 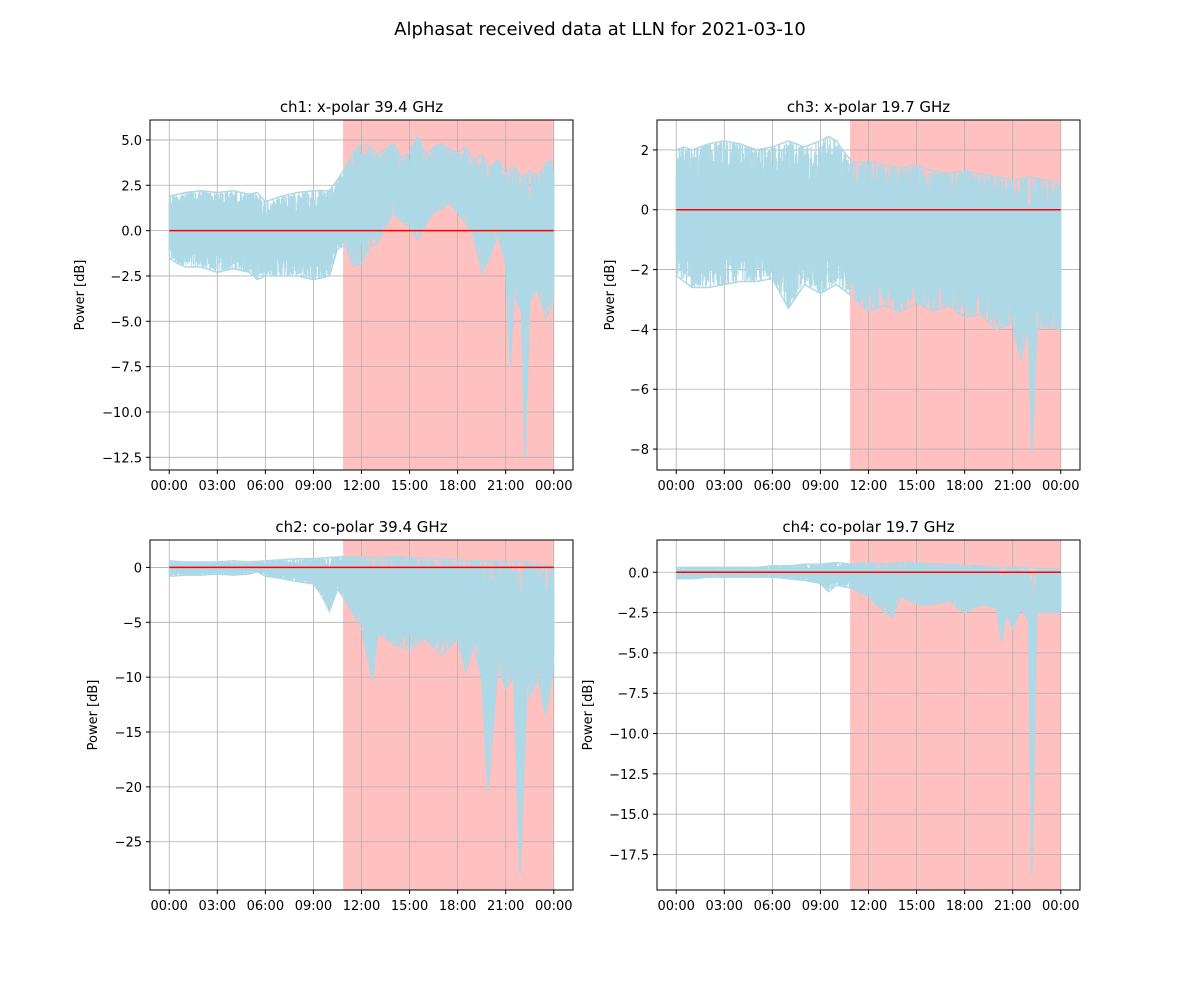 What do you see at coordinates (639, 450) in the screenshot?
I see `ch3-ytick-label-0: −8` at bounding box center [639, 450].